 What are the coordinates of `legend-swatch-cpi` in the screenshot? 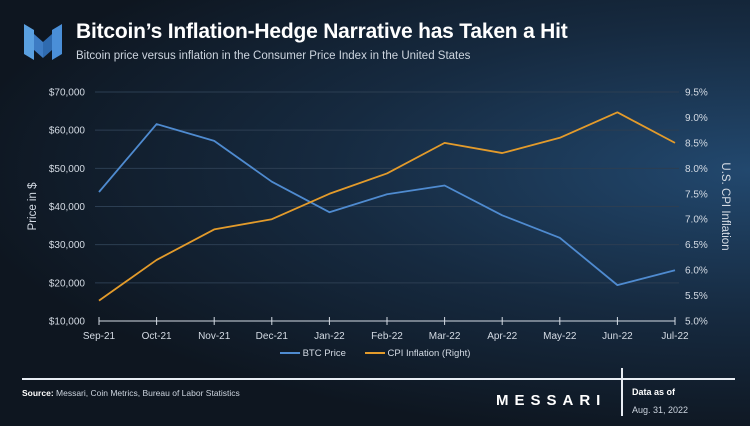 It's located at (374, 353).